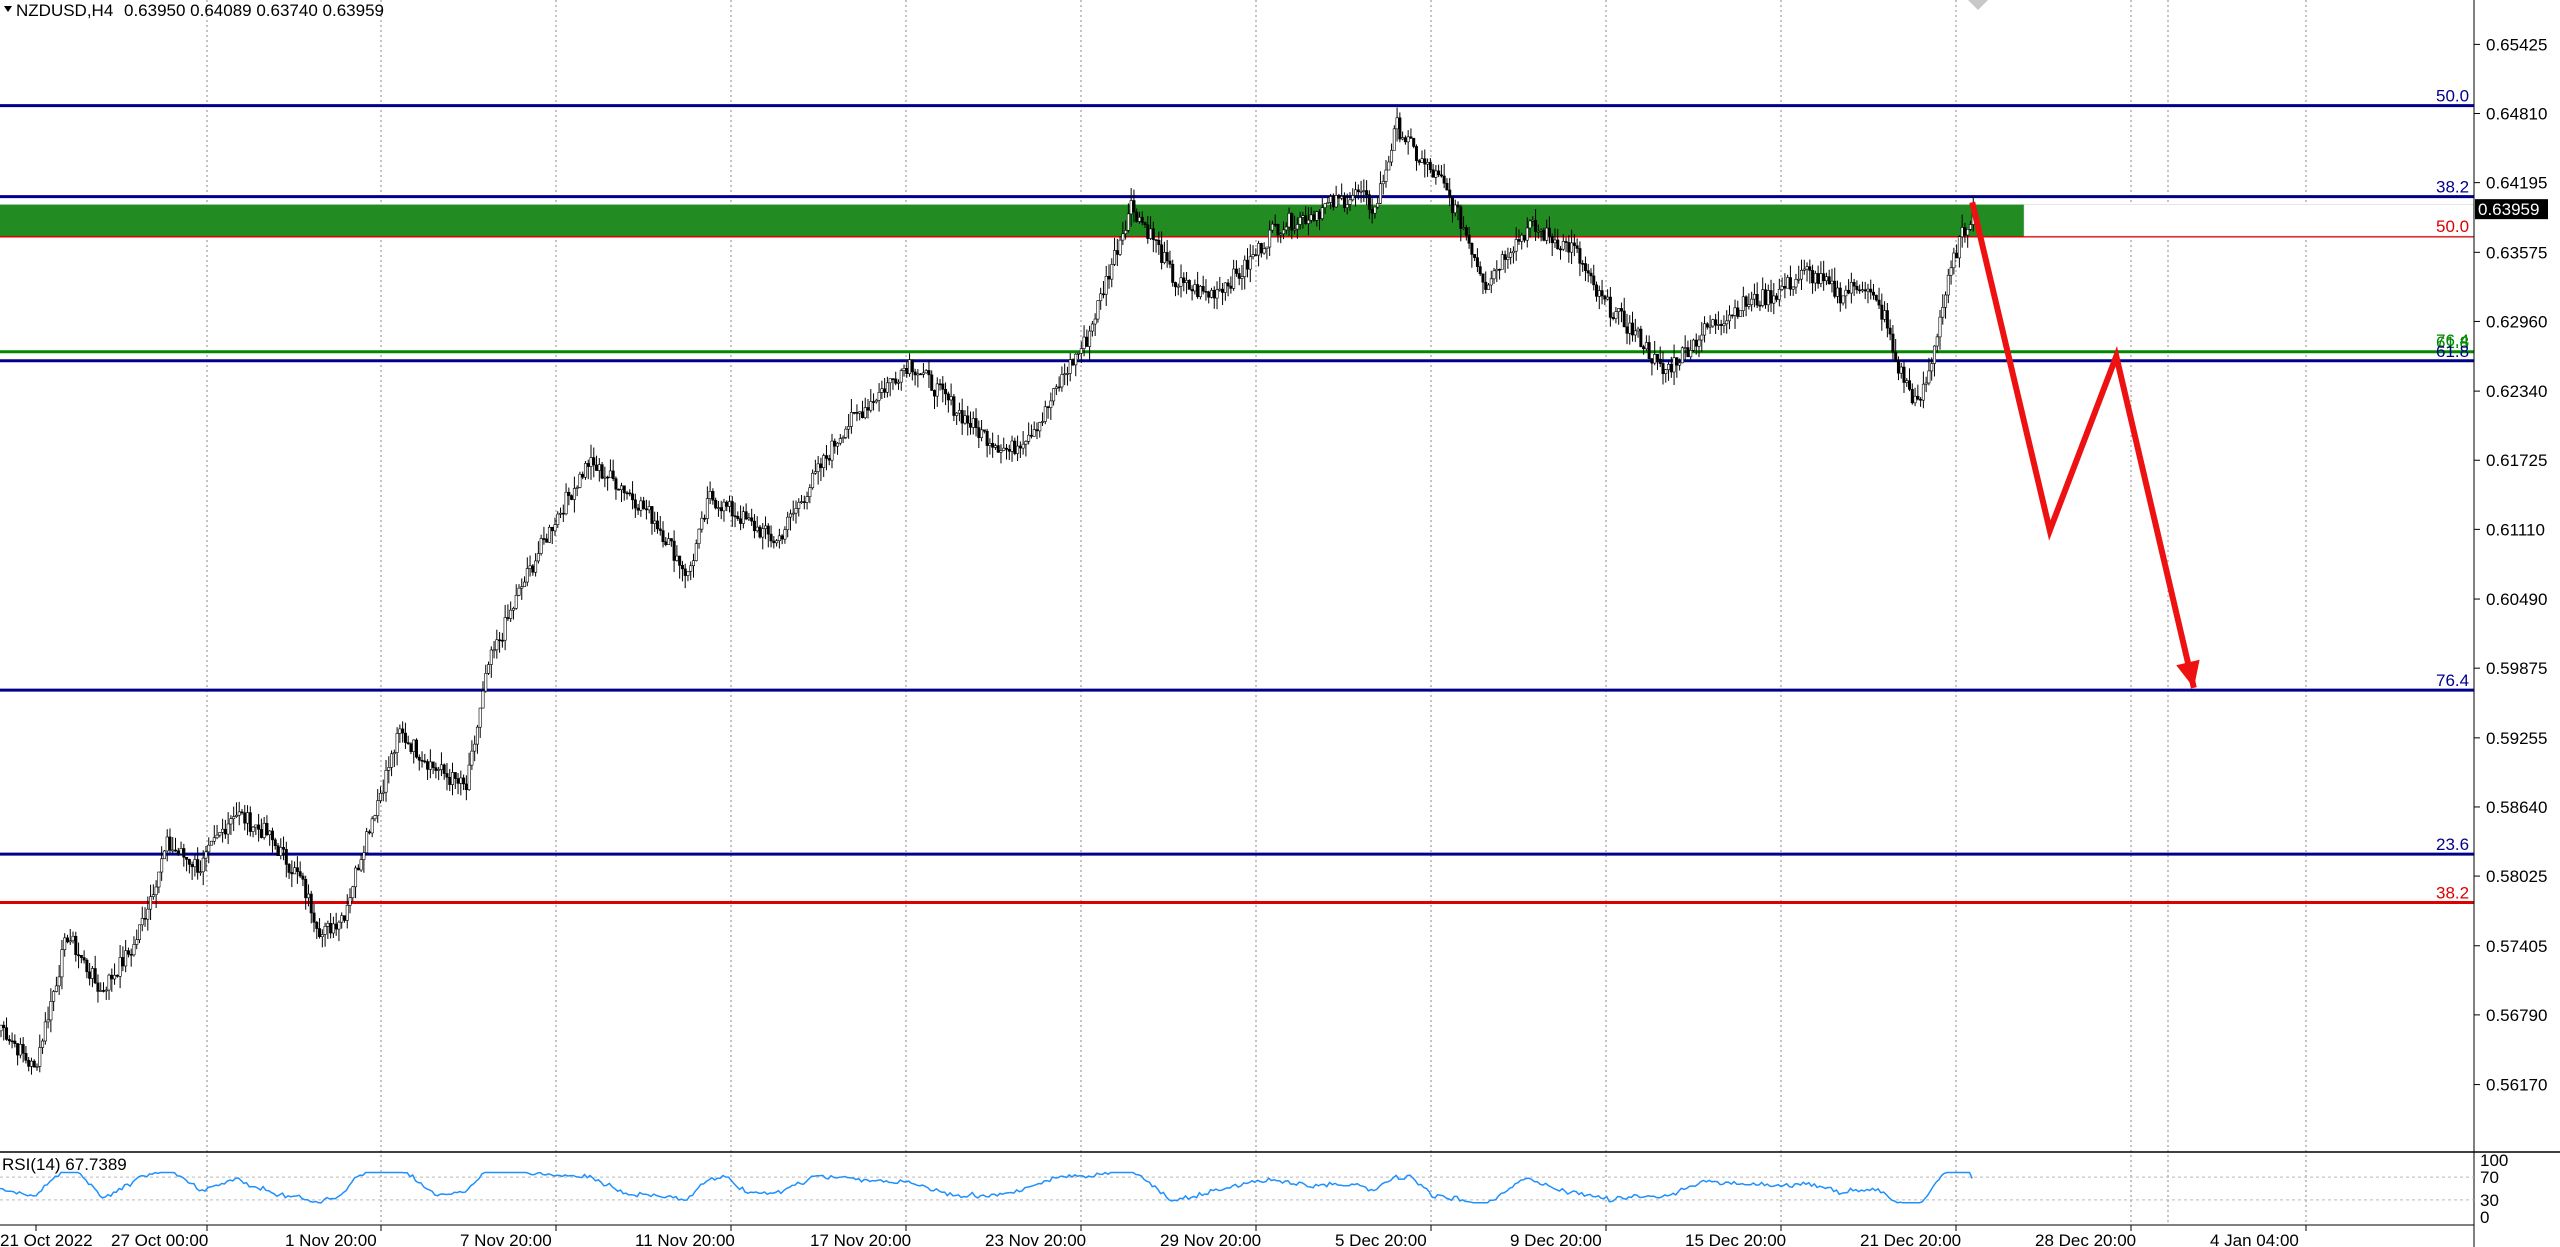  What do you see at coordinates (254, 10) in the screenshot?
I see `ohlc-values: 0.63950 0.64089 0.63740 0.63959` at bounding box center [254, 10].